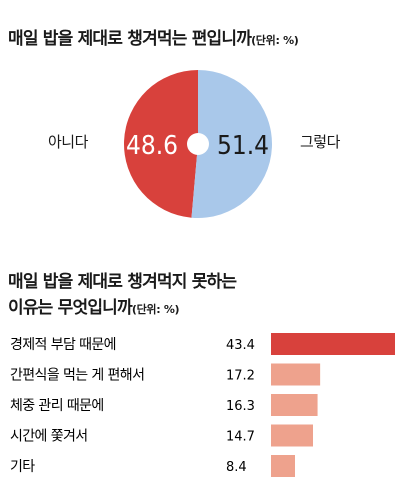 This screenshot has height=503, width=400. What do you see at coordinates (275, 40) in the screenshot?
I see `pie-unit-note: (단위: %)` at bounding box center [275, 40].